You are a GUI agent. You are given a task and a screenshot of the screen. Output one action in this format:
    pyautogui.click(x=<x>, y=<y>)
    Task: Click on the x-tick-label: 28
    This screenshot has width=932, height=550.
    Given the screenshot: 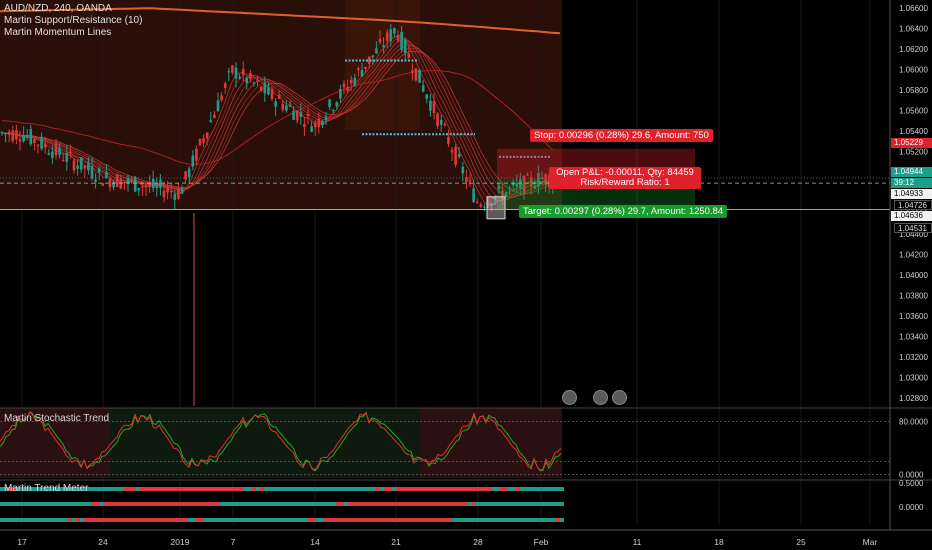 What is the action you would take?
    pyautogui.click(x=478, y=542)
    